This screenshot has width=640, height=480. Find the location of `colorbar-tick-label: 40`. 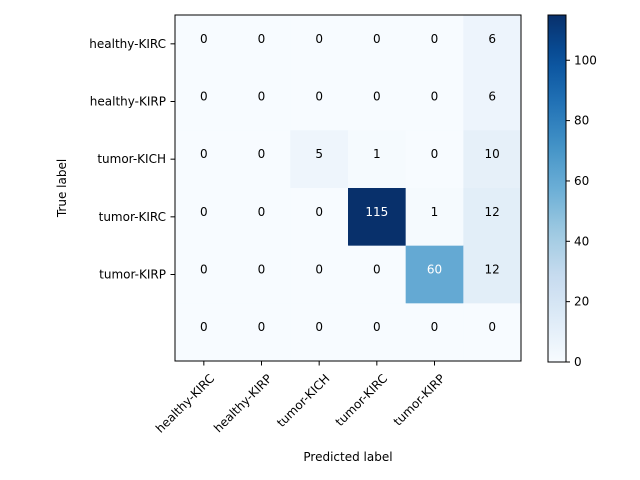

colorbar-tick-label: 40 is located at coordinates (581, 241).